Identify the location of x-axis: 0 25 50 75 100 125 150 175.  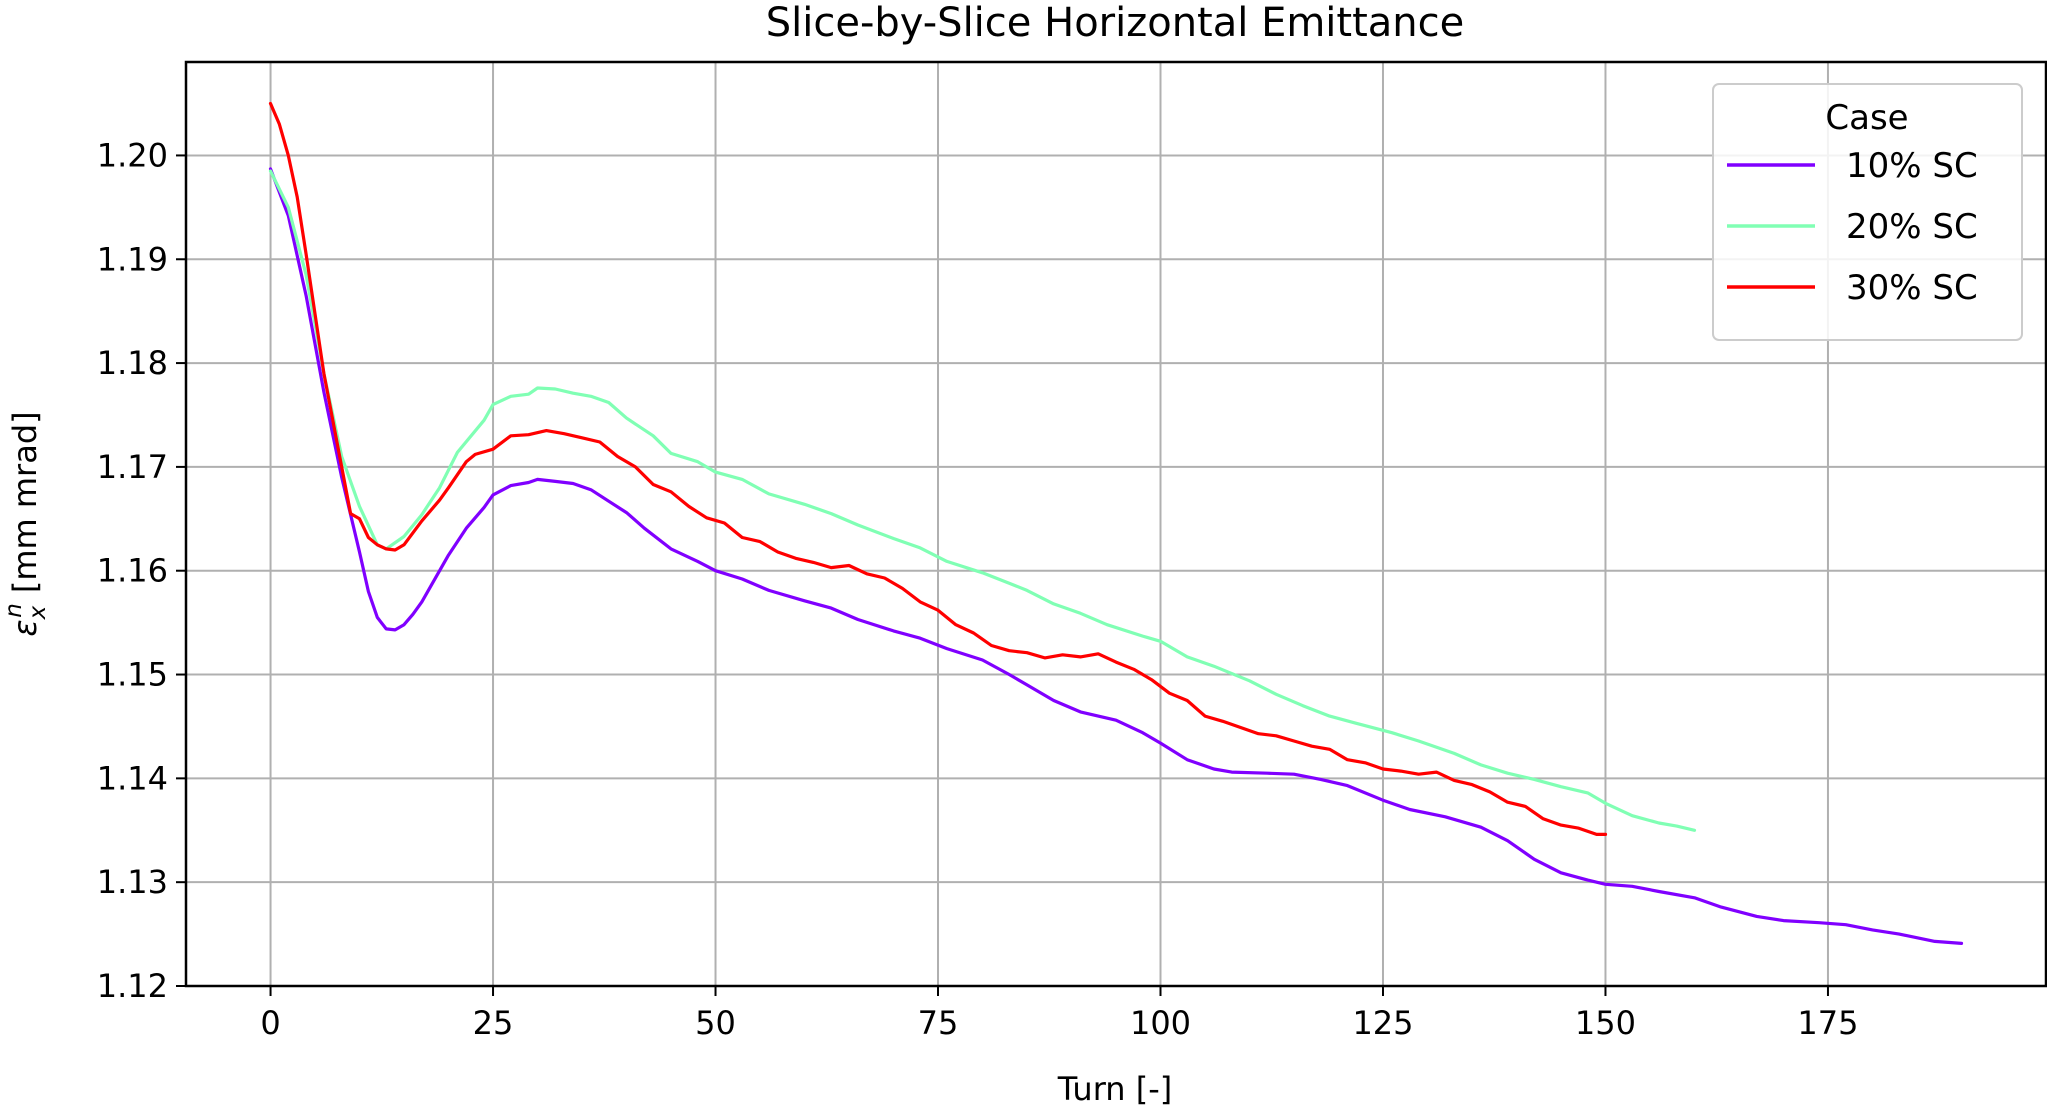
(1059, 1014).